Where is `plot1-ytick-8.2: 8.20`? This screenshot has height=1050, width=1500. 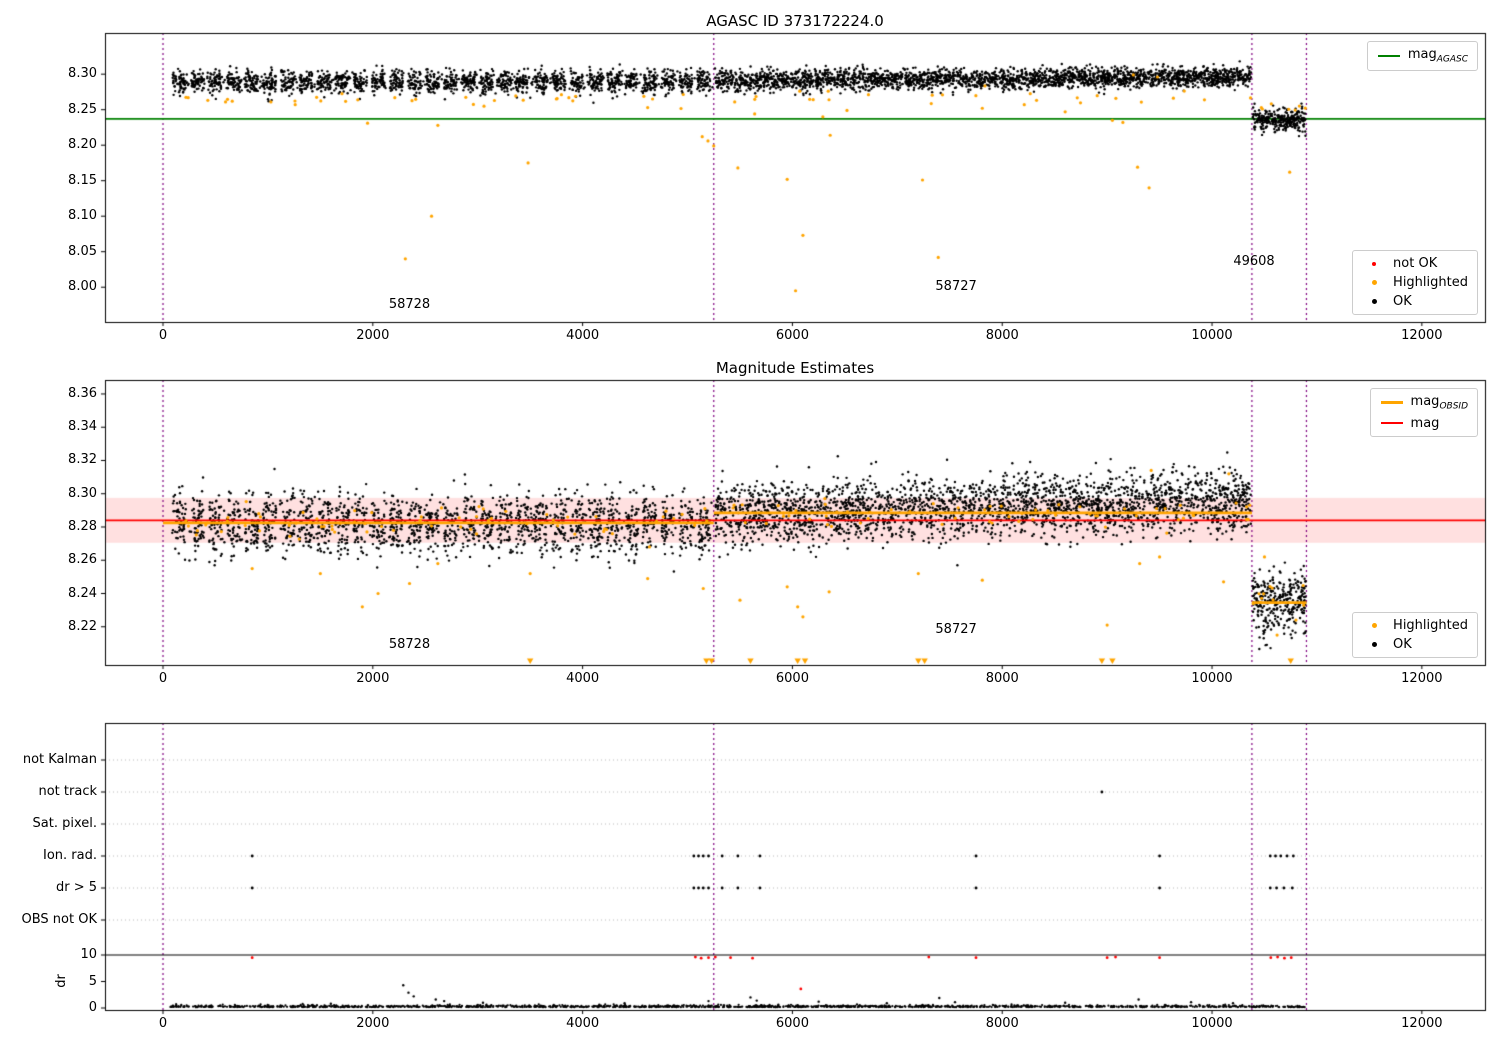 plot1-ytick-8.2: 8.20 is located at coordinates (82, 145).